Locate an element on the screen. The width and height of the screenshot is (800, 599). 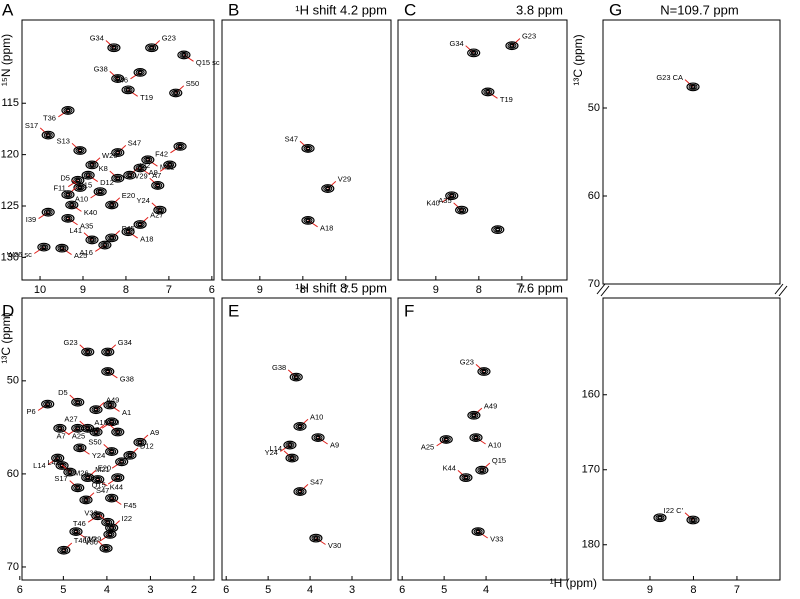
peak-label: G34 is located at coordinates (456, 43).